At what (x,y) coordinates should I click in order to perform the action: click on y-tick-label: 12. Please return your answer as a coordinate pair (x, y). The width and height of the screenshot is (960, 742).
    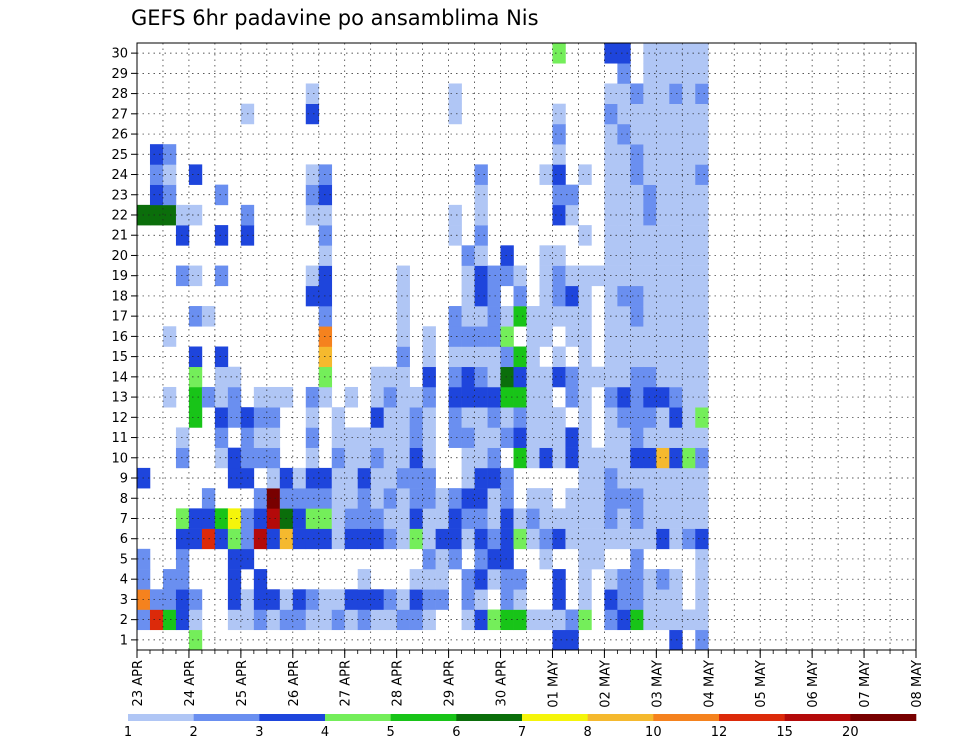
    Looking at the image, I should click on (119, 418).